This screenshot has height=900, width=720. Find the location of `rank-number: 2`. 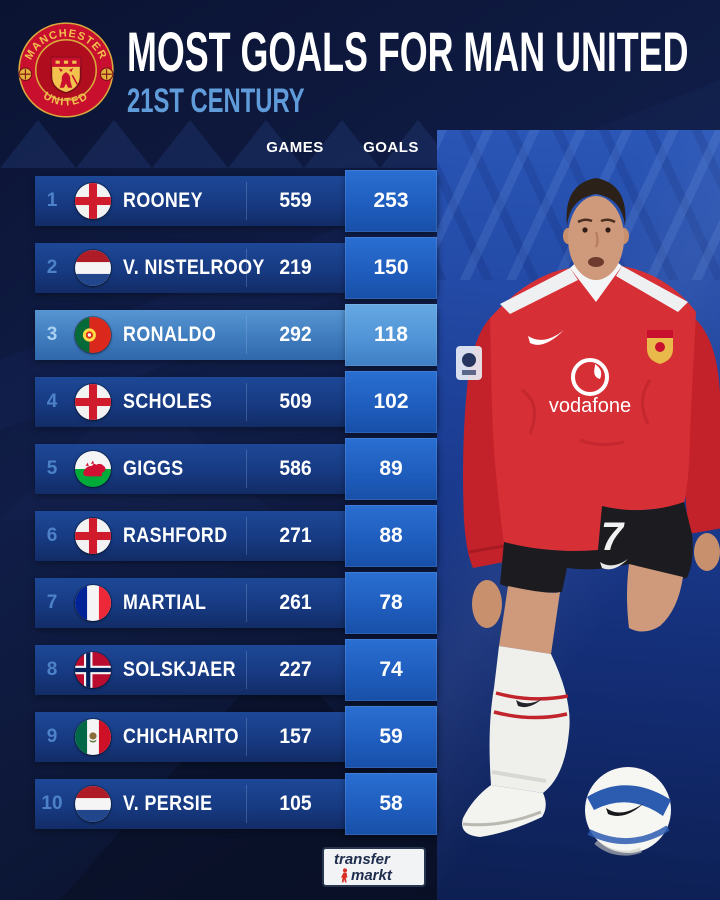

rank-number: 2 is located at coordinates (52, 267).